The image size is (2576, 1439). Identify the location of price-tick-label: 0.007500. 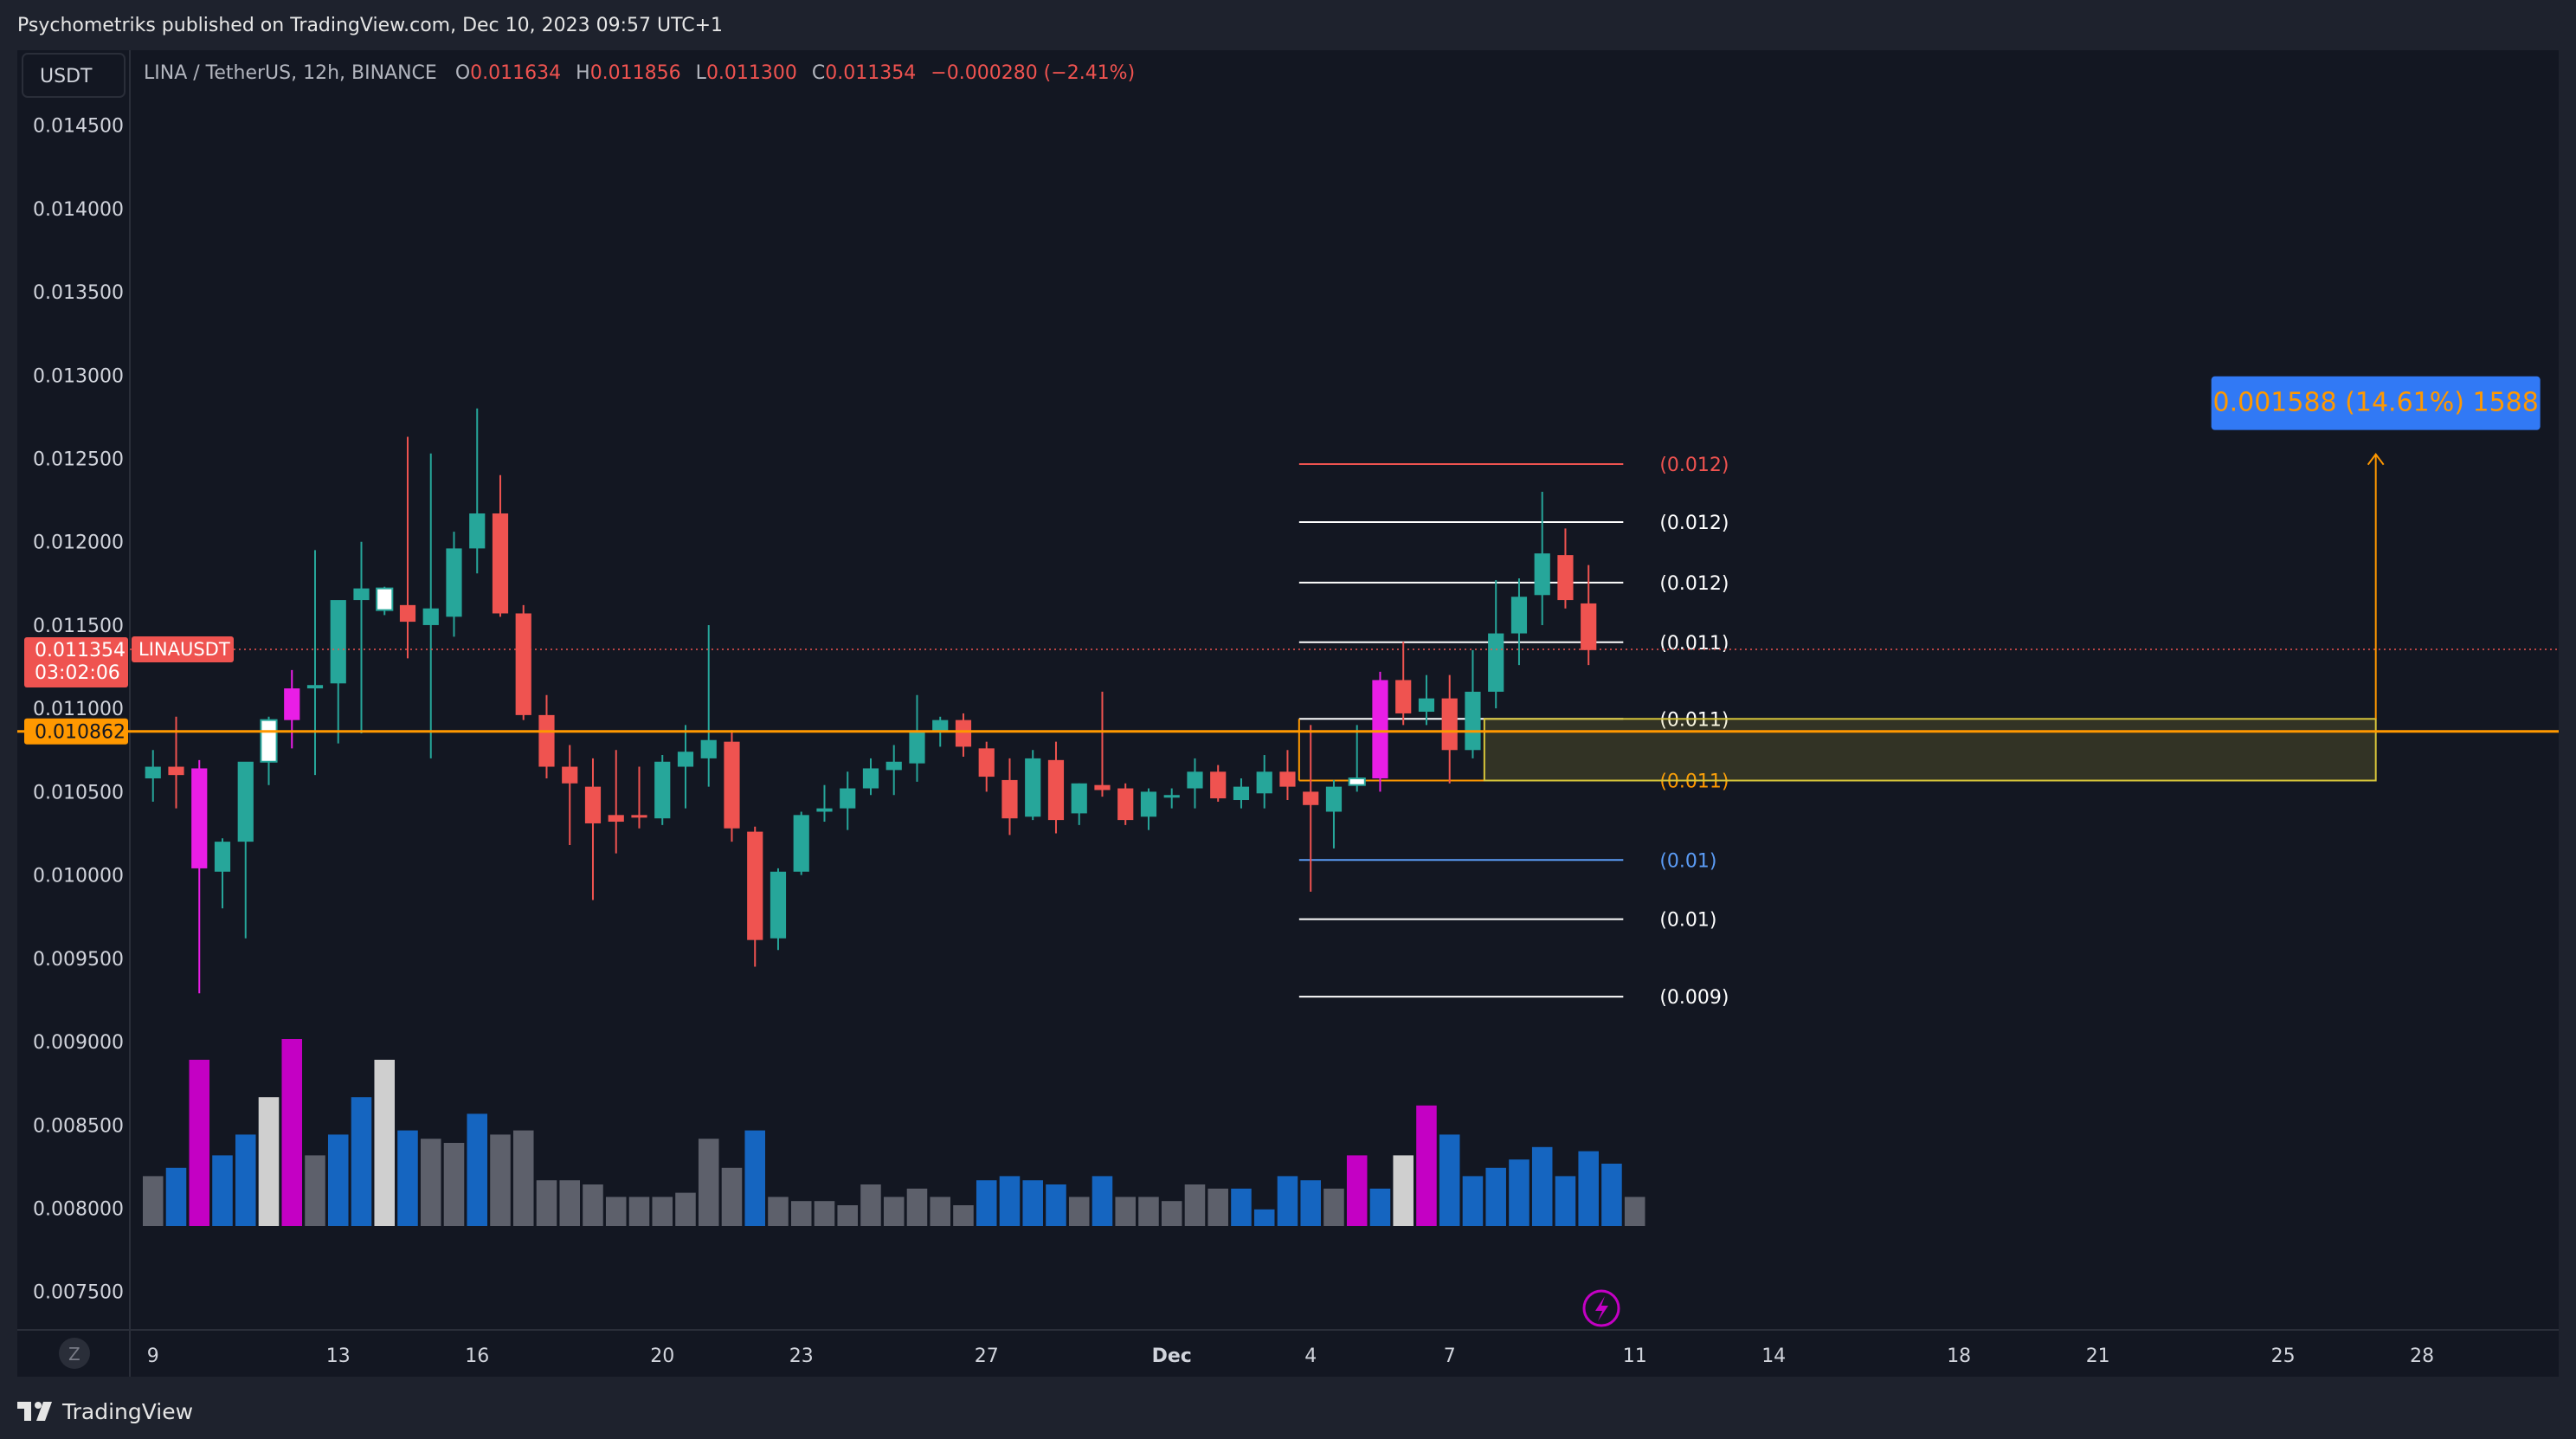
(78, 1293).